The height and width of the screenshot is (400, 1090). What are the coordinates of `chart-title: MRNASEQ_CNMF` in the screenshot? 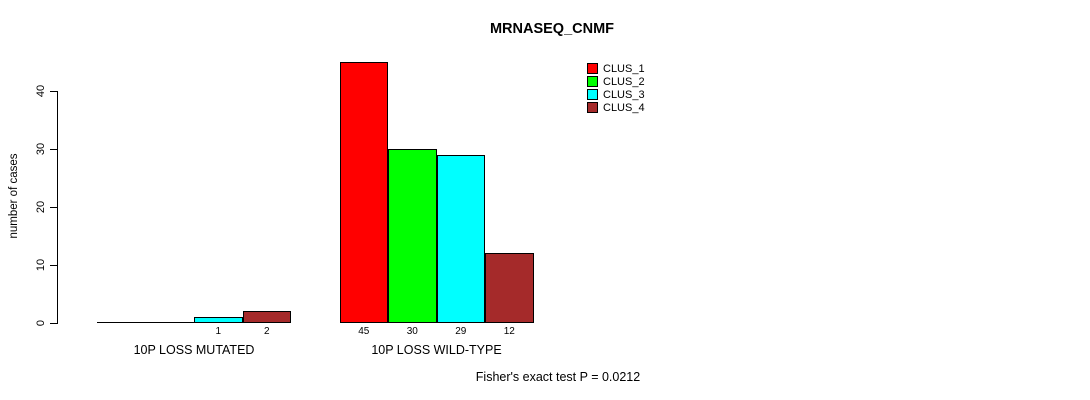 It's located at (552, 29).